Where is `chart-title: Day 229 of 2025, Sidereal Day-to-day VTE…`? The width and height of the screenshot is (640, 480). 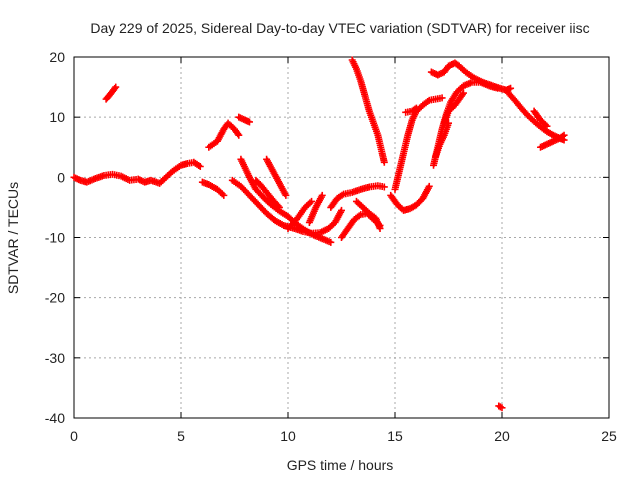 chart-title: Day 229 of 2025, Sidereal Day-to-day VTE… is located at coordinates (339, 28).